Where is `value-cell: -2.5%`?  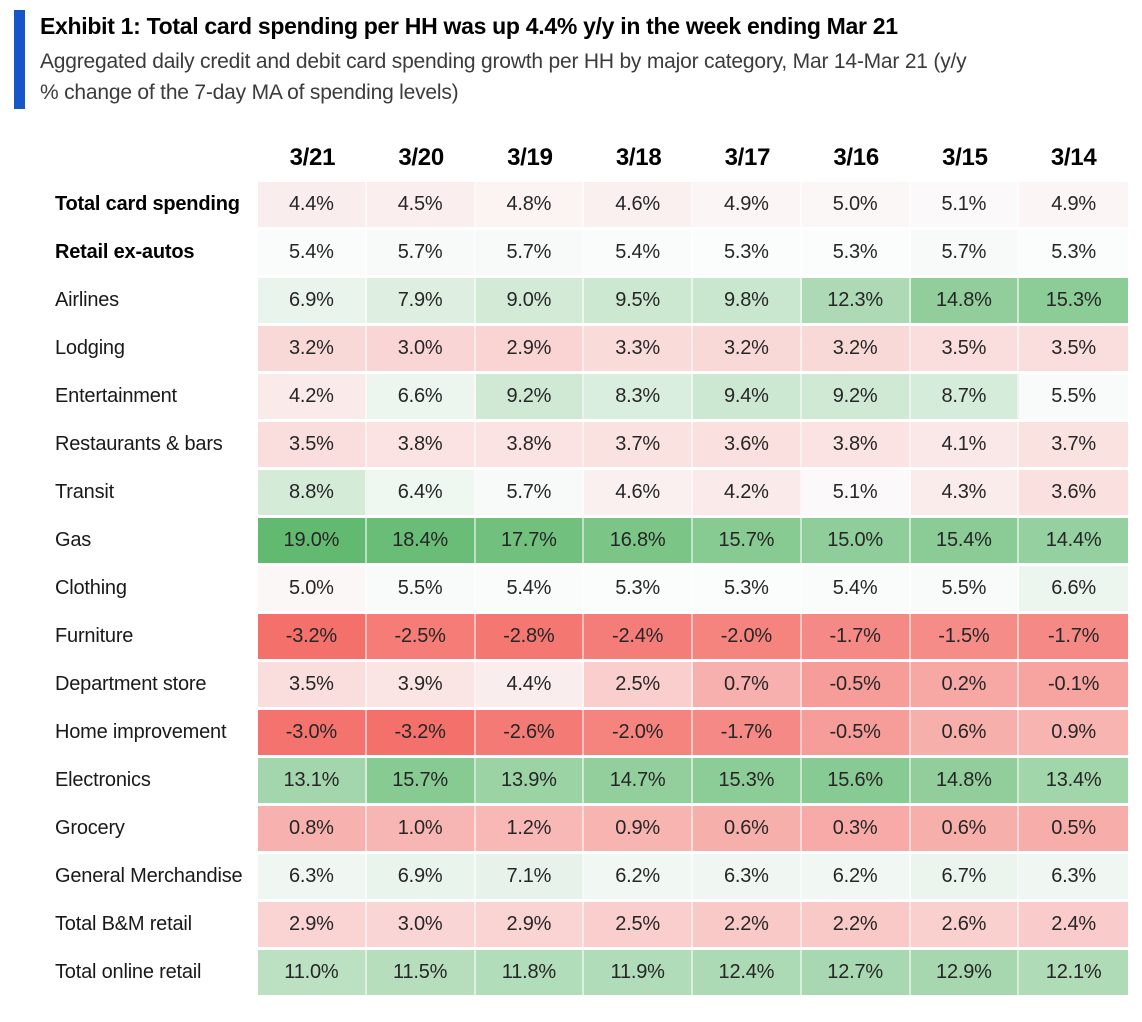
value-cell: -2.5% is located at coordinates (421, 636).